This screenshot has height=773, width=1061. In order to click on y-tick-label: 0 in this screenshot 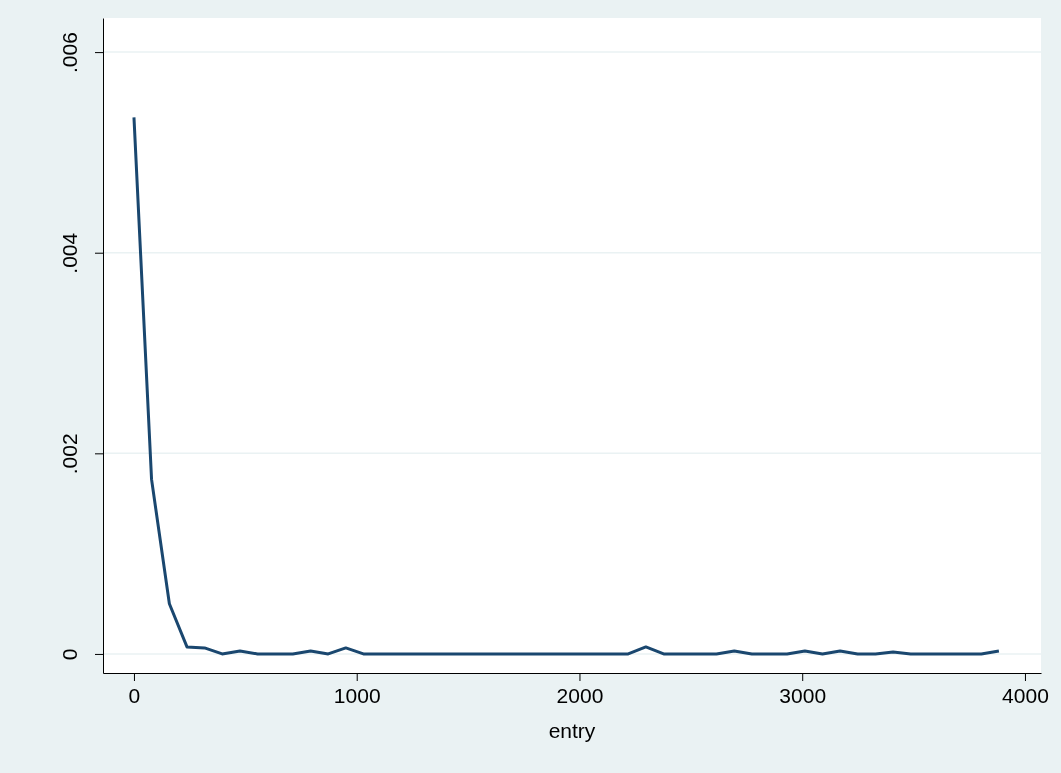, I will do `click(69, 654)`.